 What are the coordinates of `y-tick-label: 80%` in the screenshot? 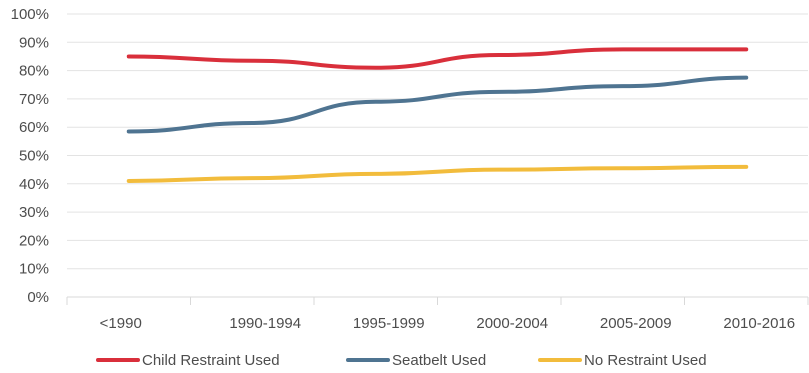 It's located at (34, 71).